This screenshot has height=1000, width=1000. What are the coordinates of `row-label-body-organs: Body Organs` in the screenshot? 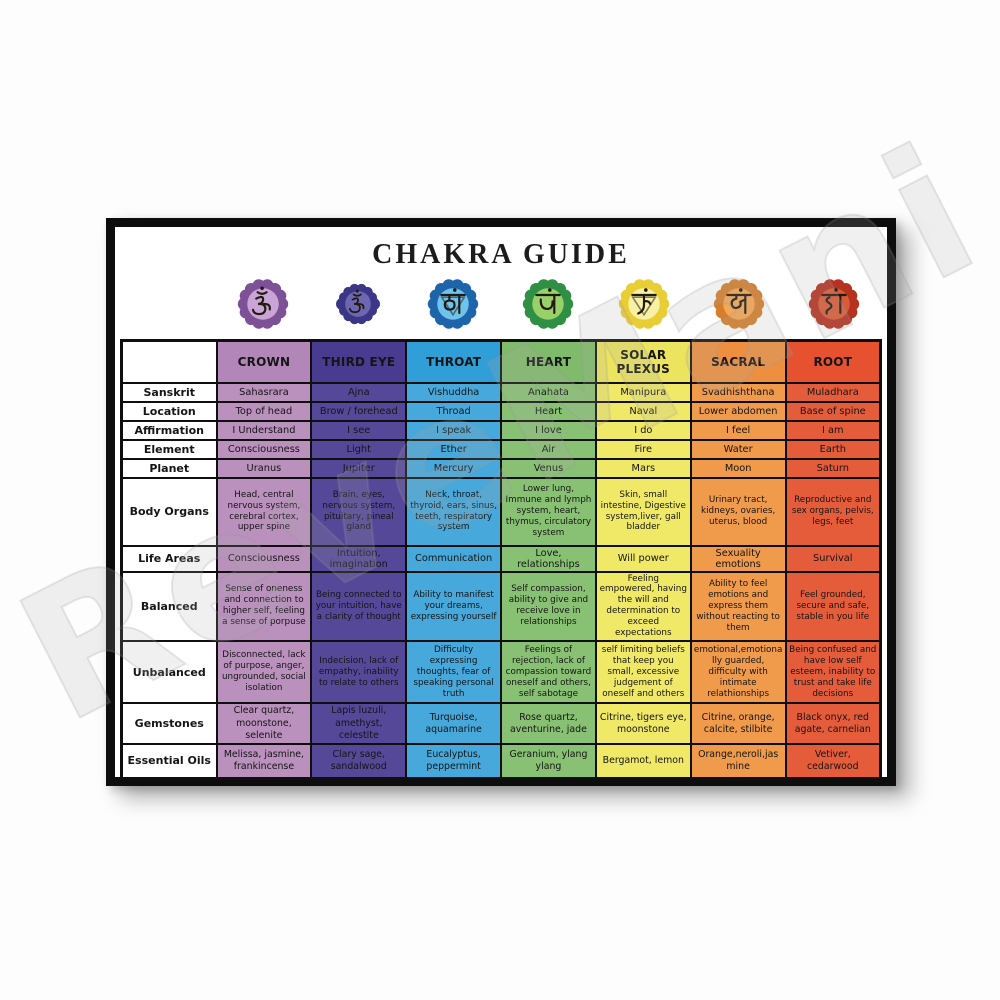 It's located at (169, 511).